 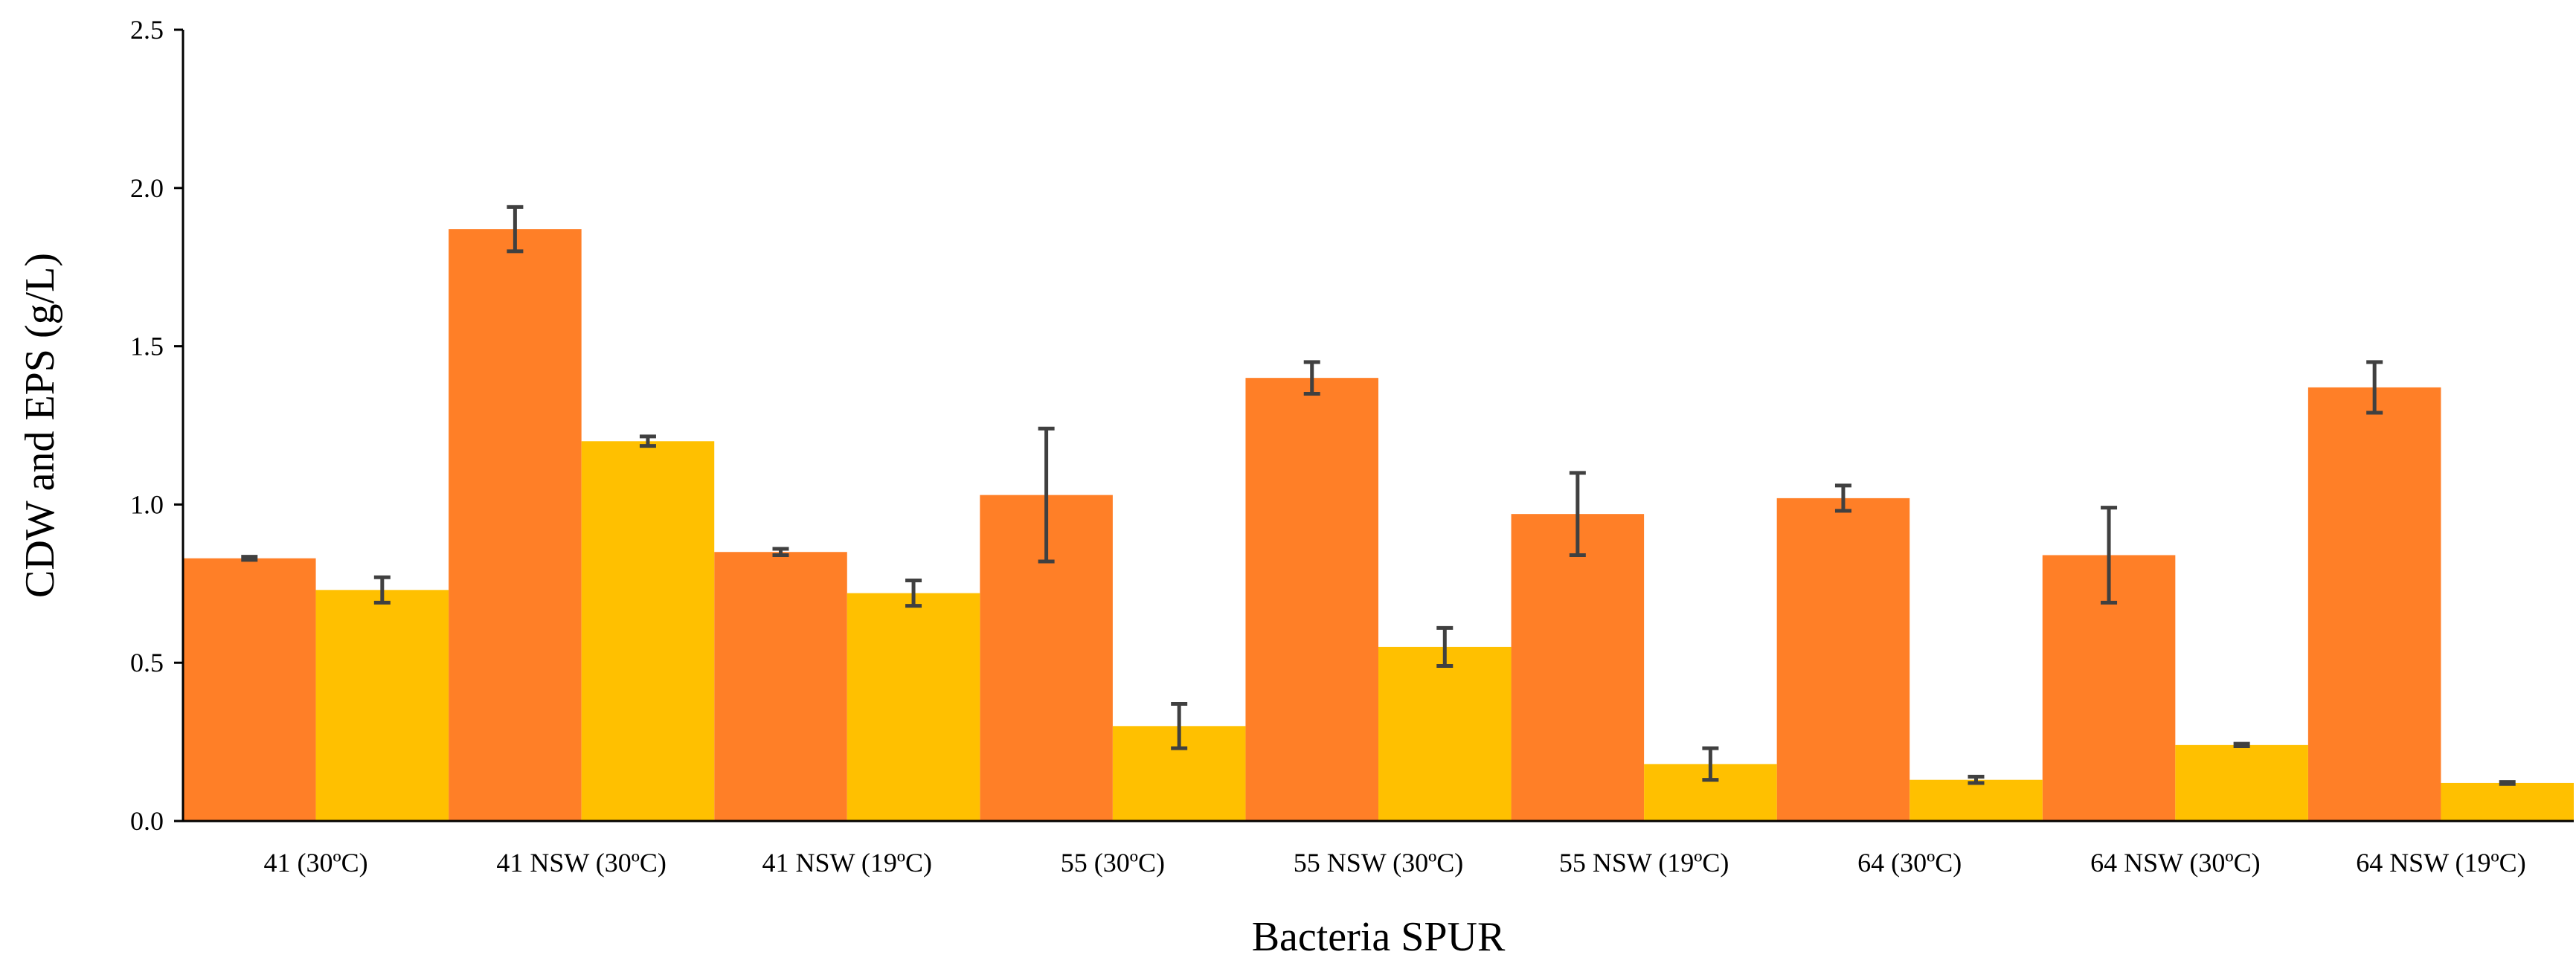 I want to click on y-tick-label: 1.0, so click(x=147, y=504).